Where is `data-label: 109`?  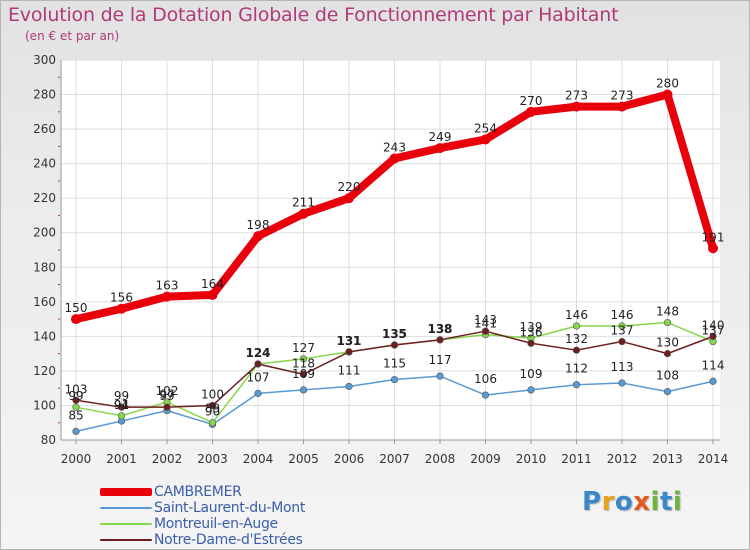
data-label: 109 is located at coordinates (303, 374).